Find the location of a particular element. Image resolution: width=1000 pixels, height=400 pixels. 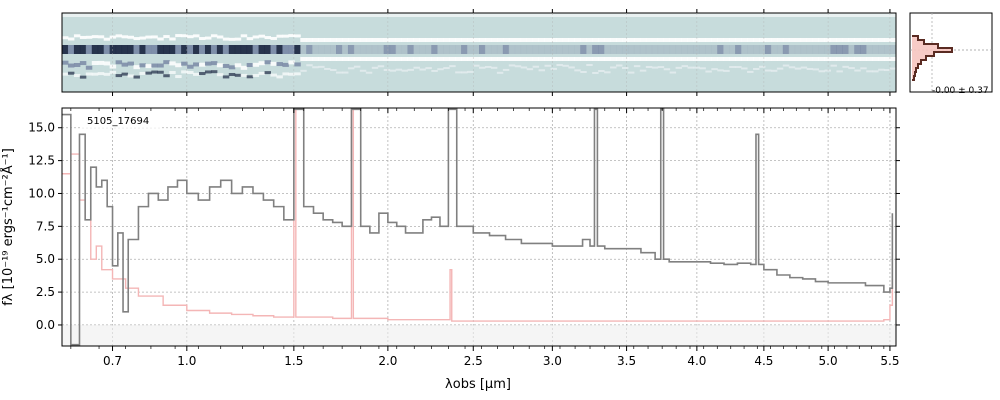

y-tick-label: 0.0 is located at coordinates (45, 325).